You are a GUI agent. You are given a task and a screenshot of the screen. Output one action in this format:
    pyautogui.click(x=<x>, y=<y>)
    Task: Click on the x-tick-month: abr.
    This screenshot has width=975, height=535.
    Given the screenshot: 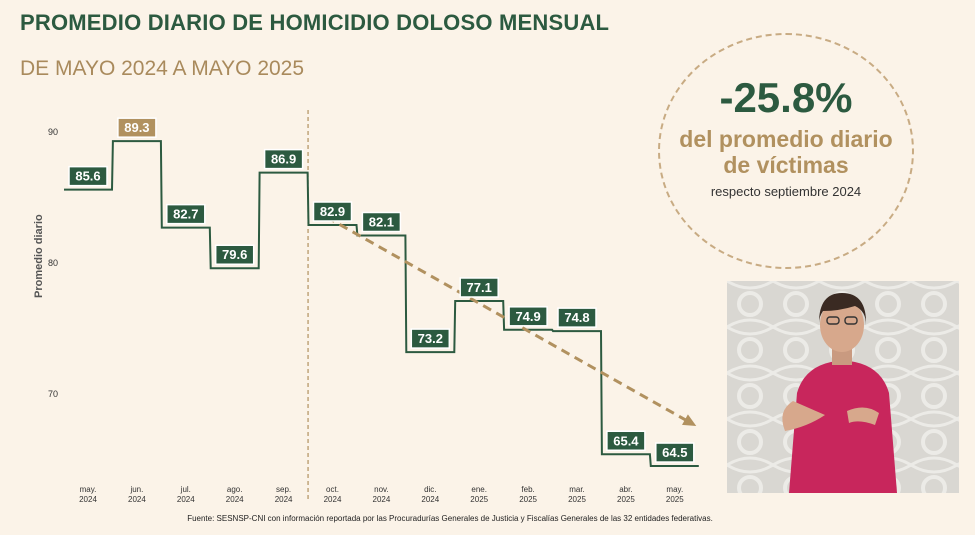 What is the action you would take?
    pyautogui.click(x=625, y=489)
    